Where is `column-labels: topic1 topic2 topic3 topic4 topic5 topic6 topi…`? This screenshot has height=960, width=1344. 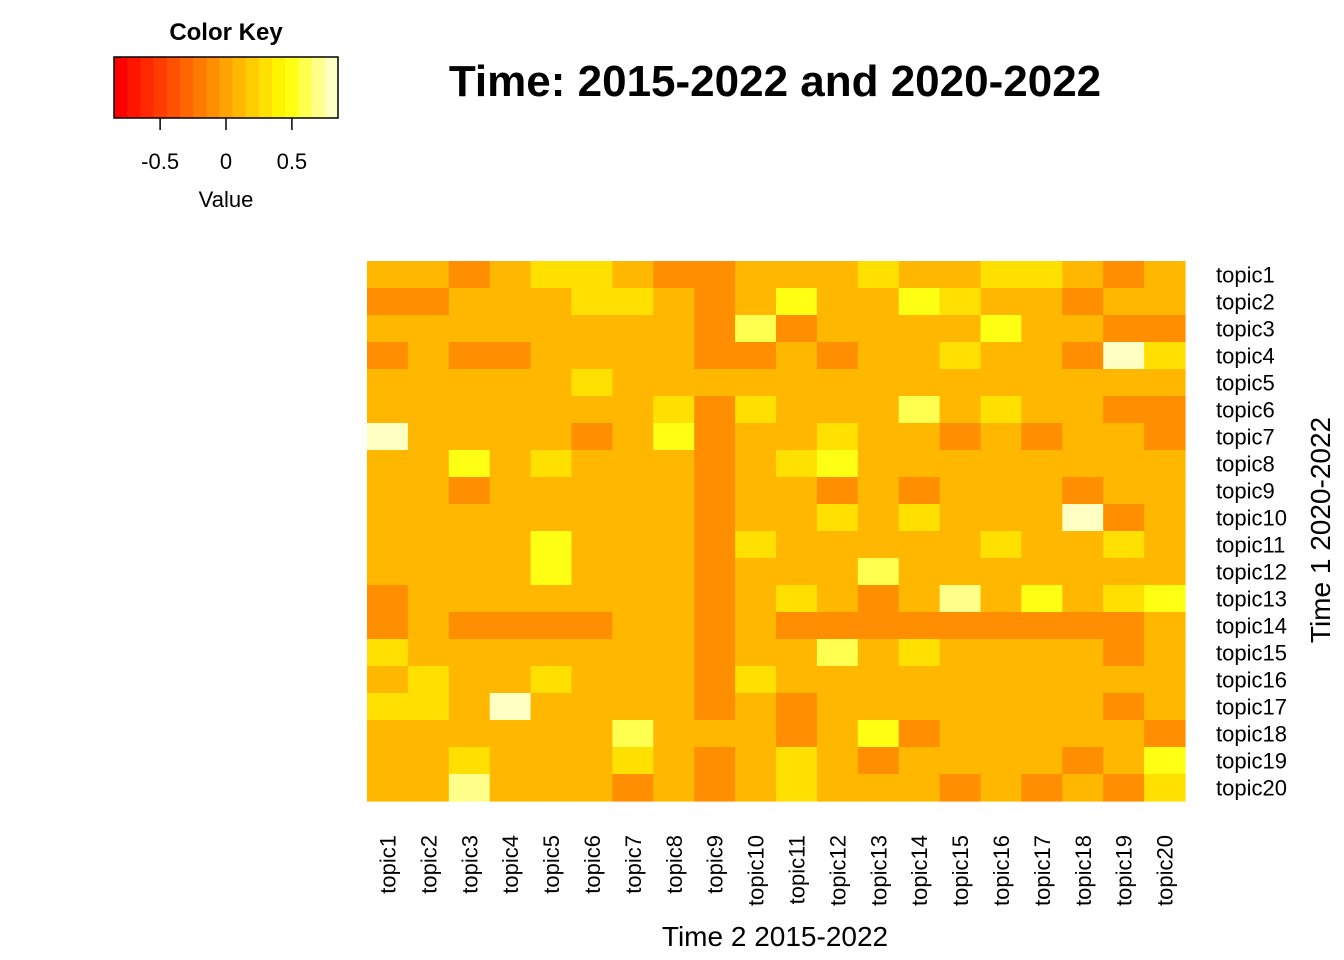
column-labels: topic1 topic2 topic3 topic4 topic5 topic6 topi… is located at coordinates (776, 870).